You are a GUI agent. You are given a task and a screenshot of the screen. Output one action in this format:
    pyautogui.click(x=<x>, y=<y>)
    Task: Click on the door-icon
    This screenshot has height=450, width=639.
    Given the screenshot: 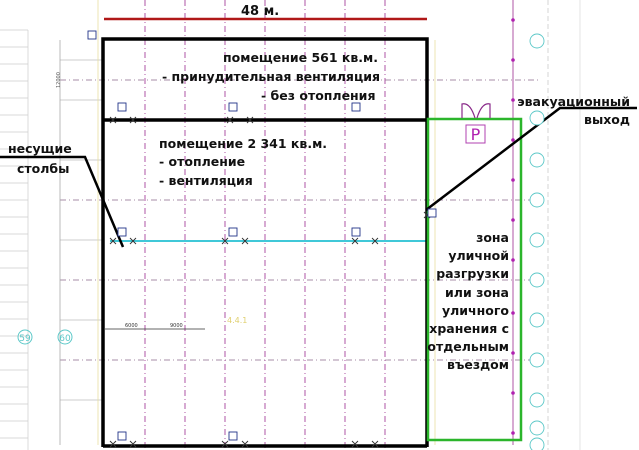 What is the action you would take?
    pyautogui.click(x=476, y=111)
    